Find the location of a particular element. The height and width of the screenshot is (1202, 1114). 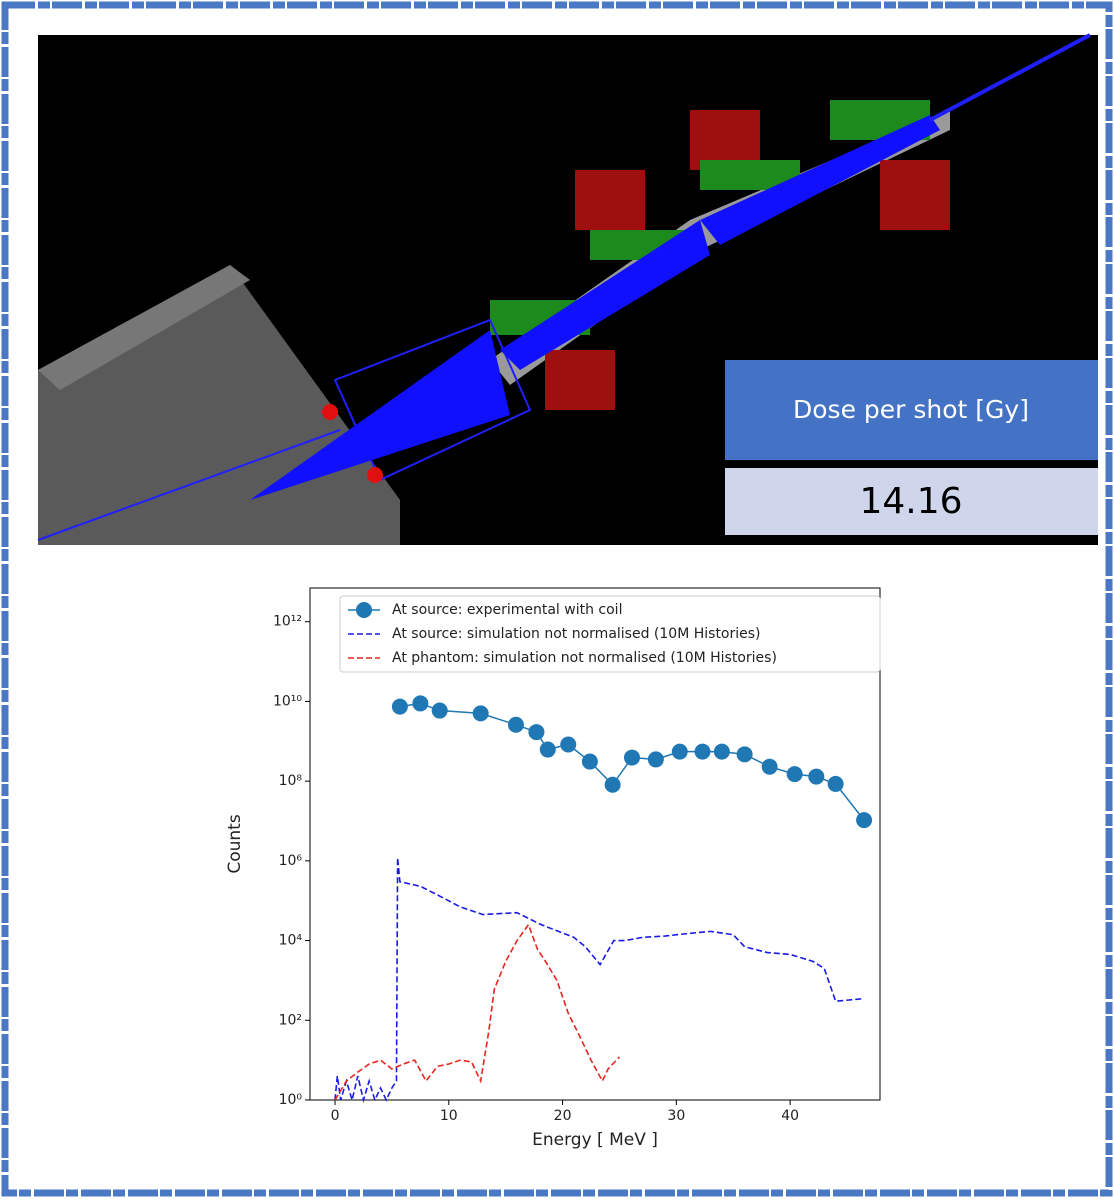

dose-label-box is located at coordinates (911, 410).